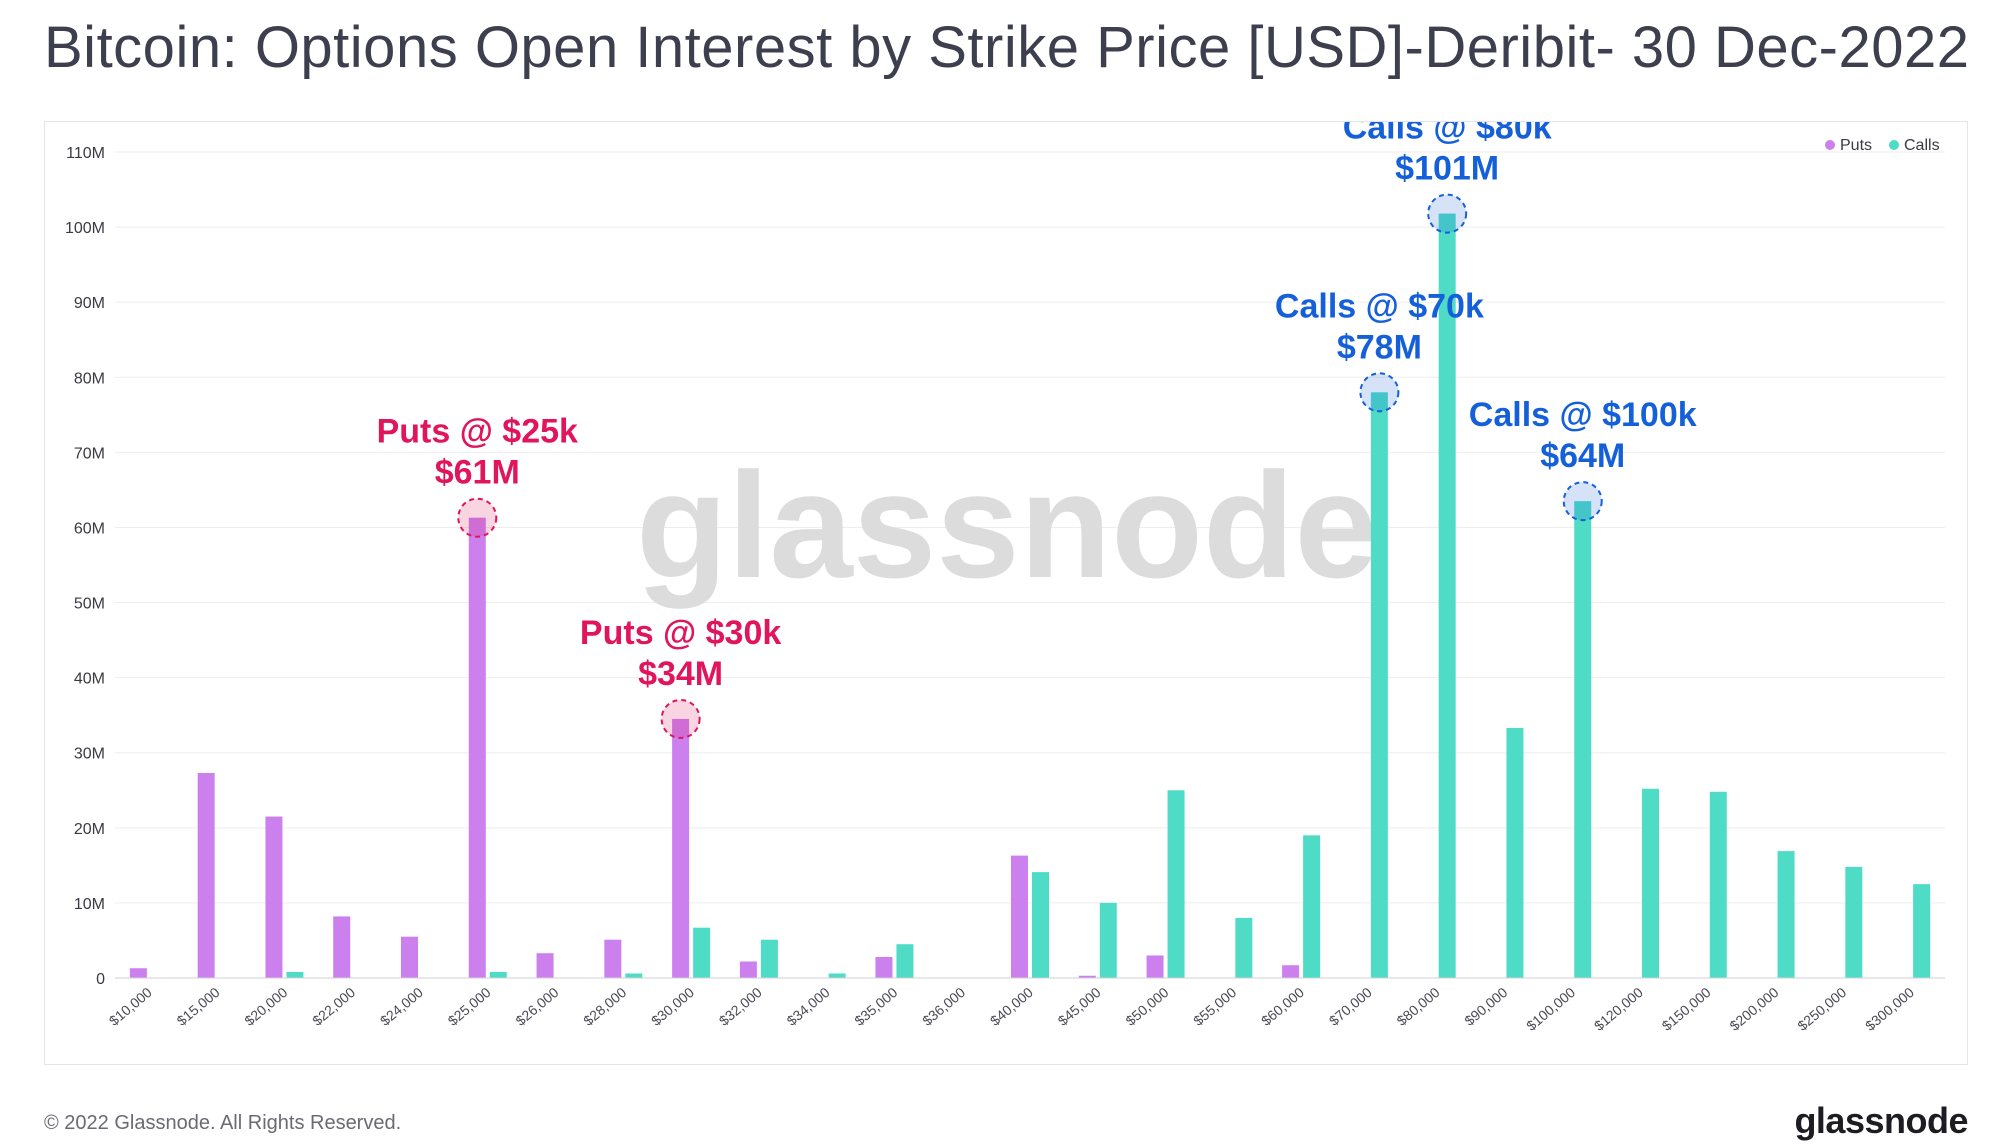 This screenshot has height=1148, width=2000. Describe the element at coordinates (469, 1006) in the screenshot. I see `x-tick-label: $25,000` at that location.